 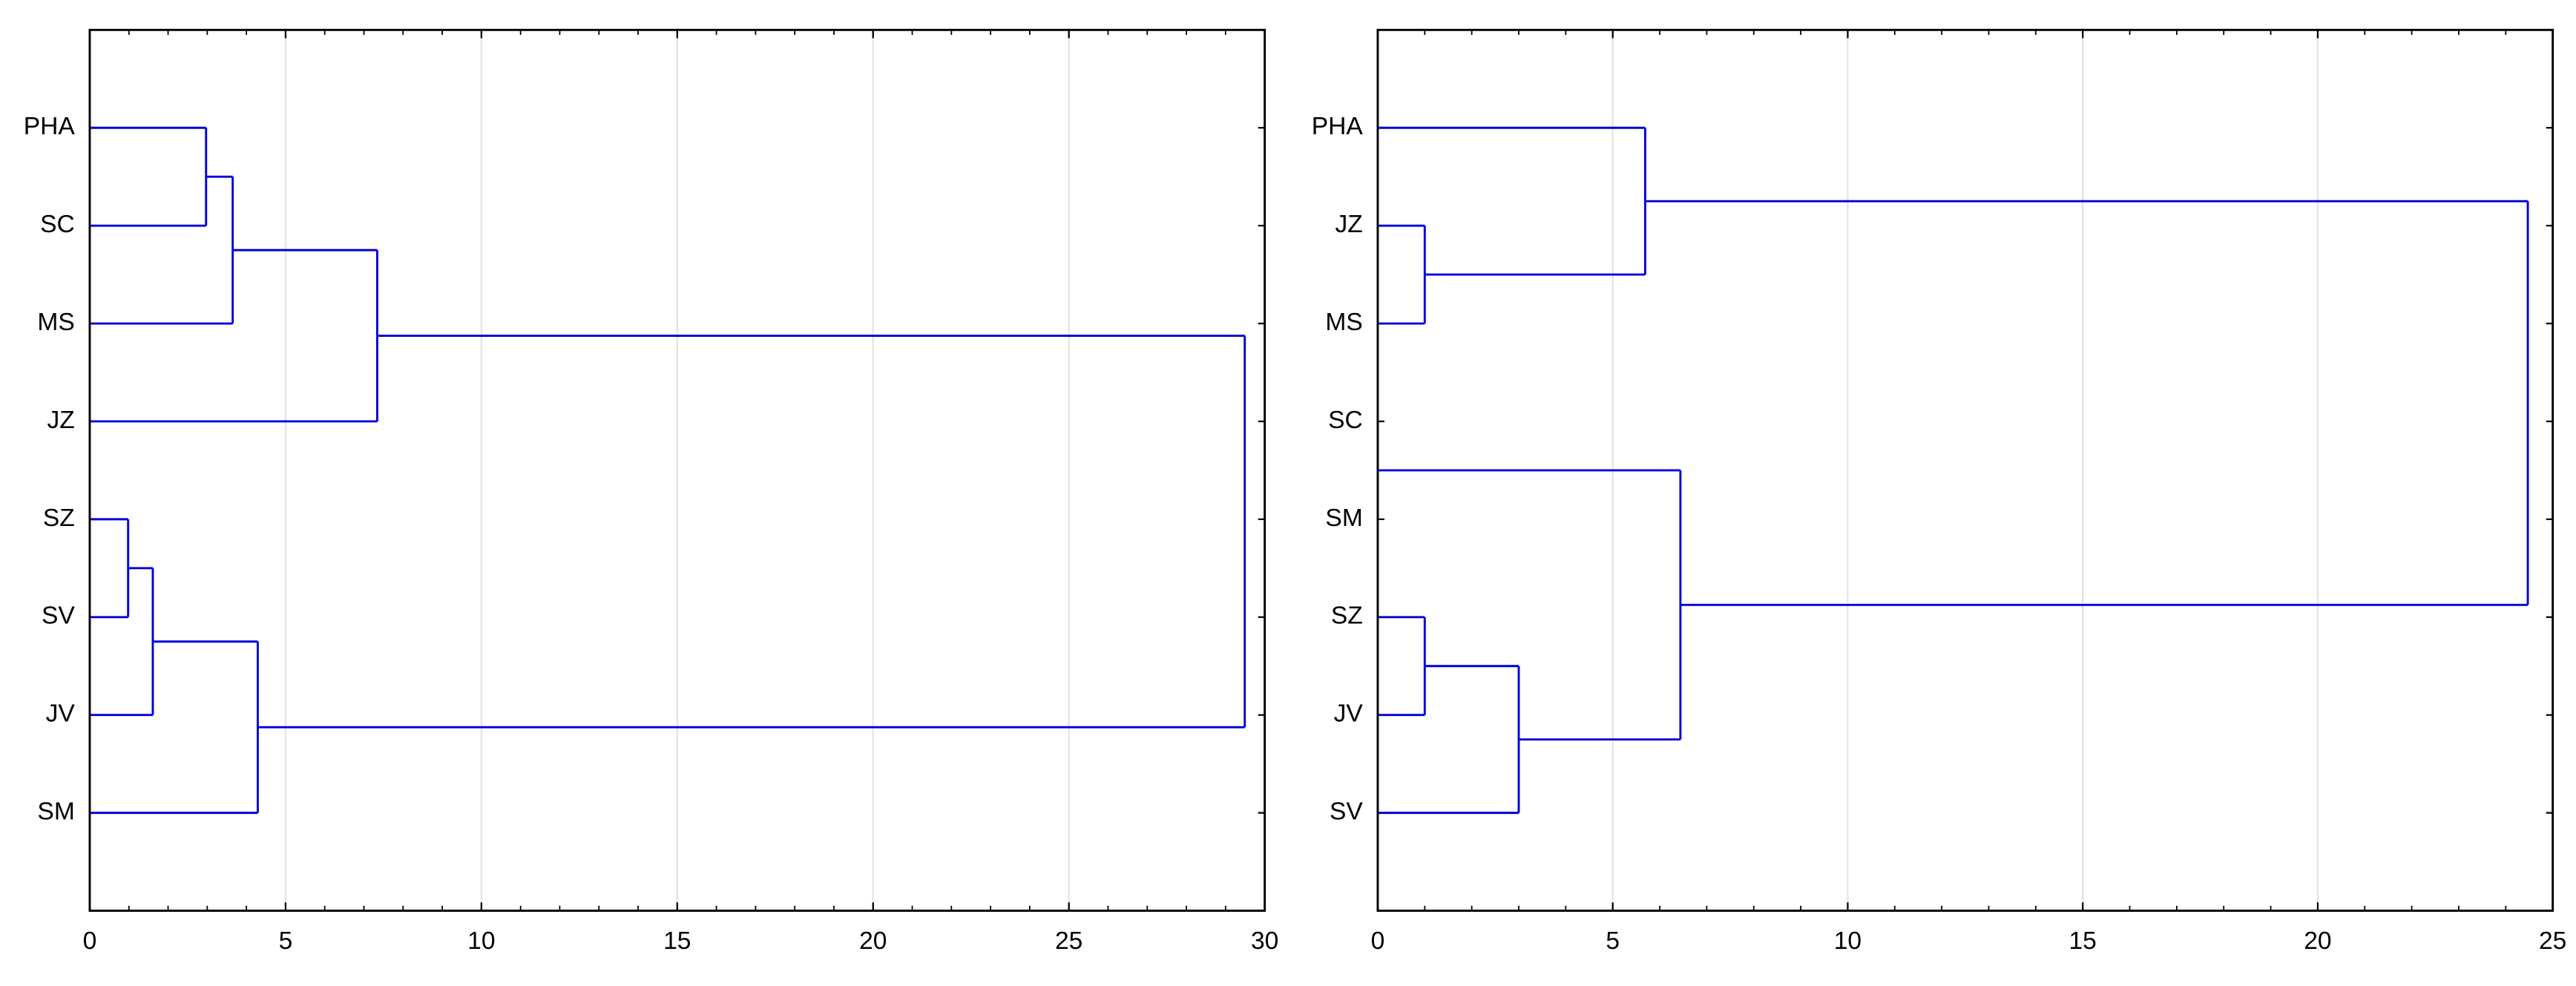 What do you see at coordinates (1264, 941) in the screenshot?
I see `x-tick-label: 30` at bounding box center [1264, 941].